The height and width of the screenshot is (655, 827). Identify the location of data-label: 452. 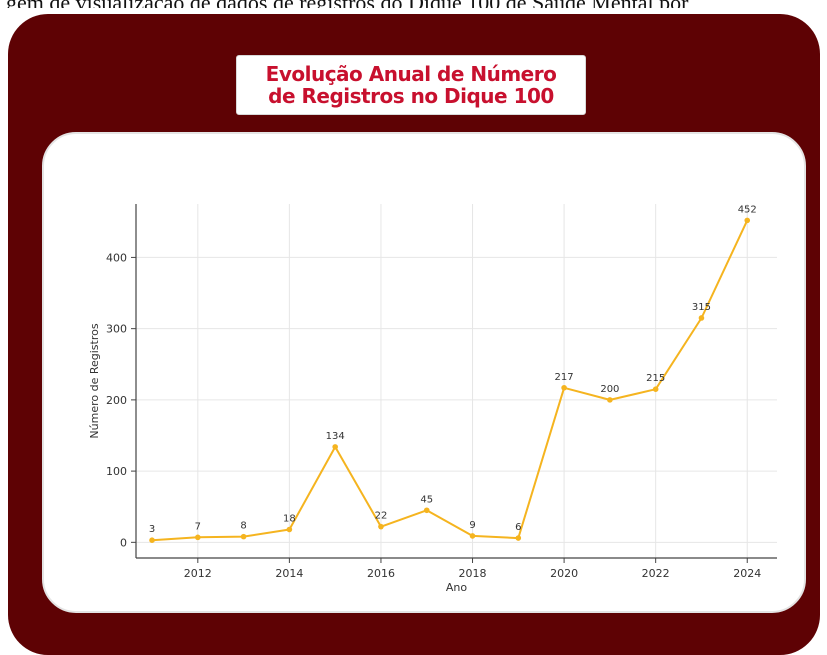
(747, 209).